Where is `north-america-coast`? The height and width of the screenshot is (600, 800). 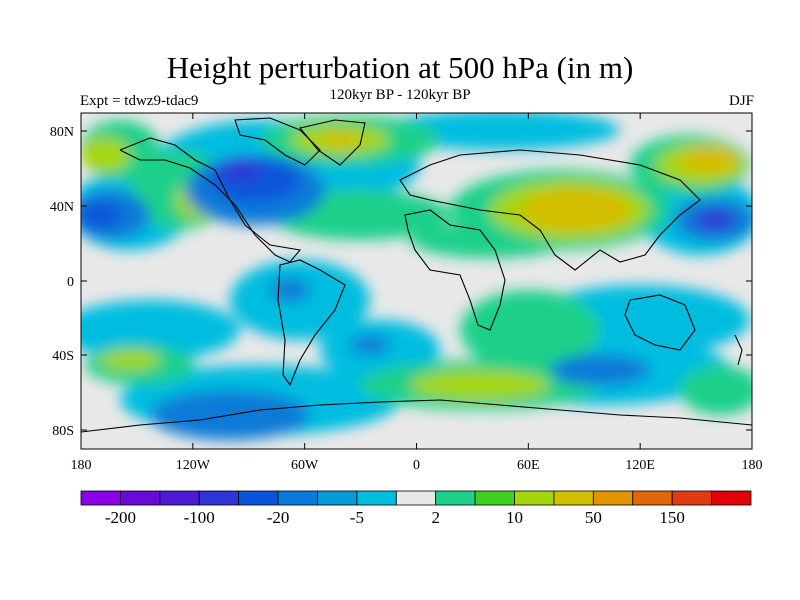
north-america-coast is located at coordinates (210, 200).